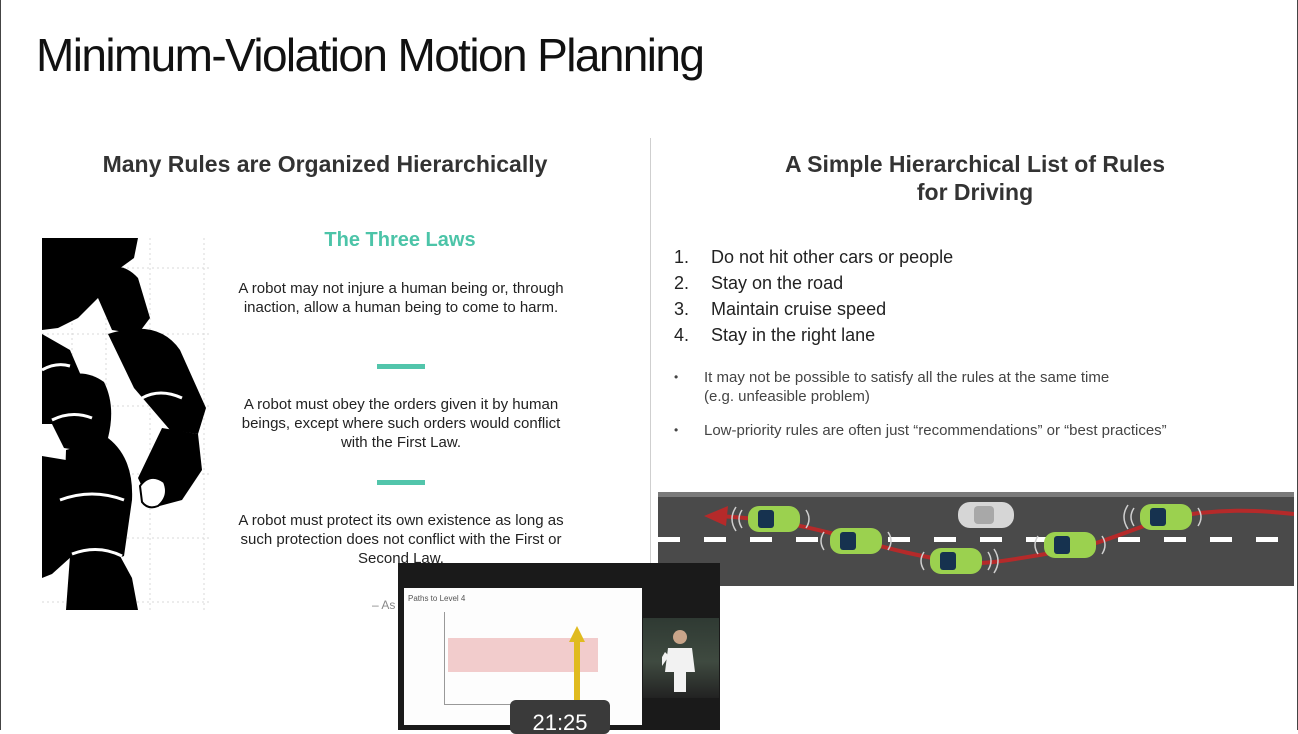 The height and width of the screenshot is (734, 1298). I want to click on rule-item: 3. Maintain cruise speed, so click(780, 309).